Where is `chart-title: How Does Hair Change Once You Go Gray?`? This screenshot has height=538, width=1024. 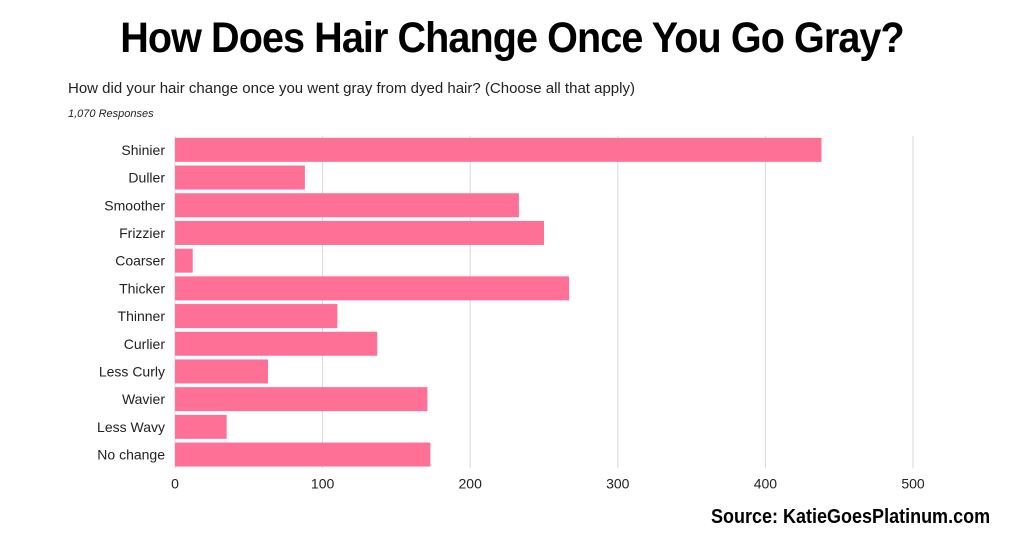
chart-title: How Does Hair Change Once You Go Gray? is located at coordinates (512, 38).